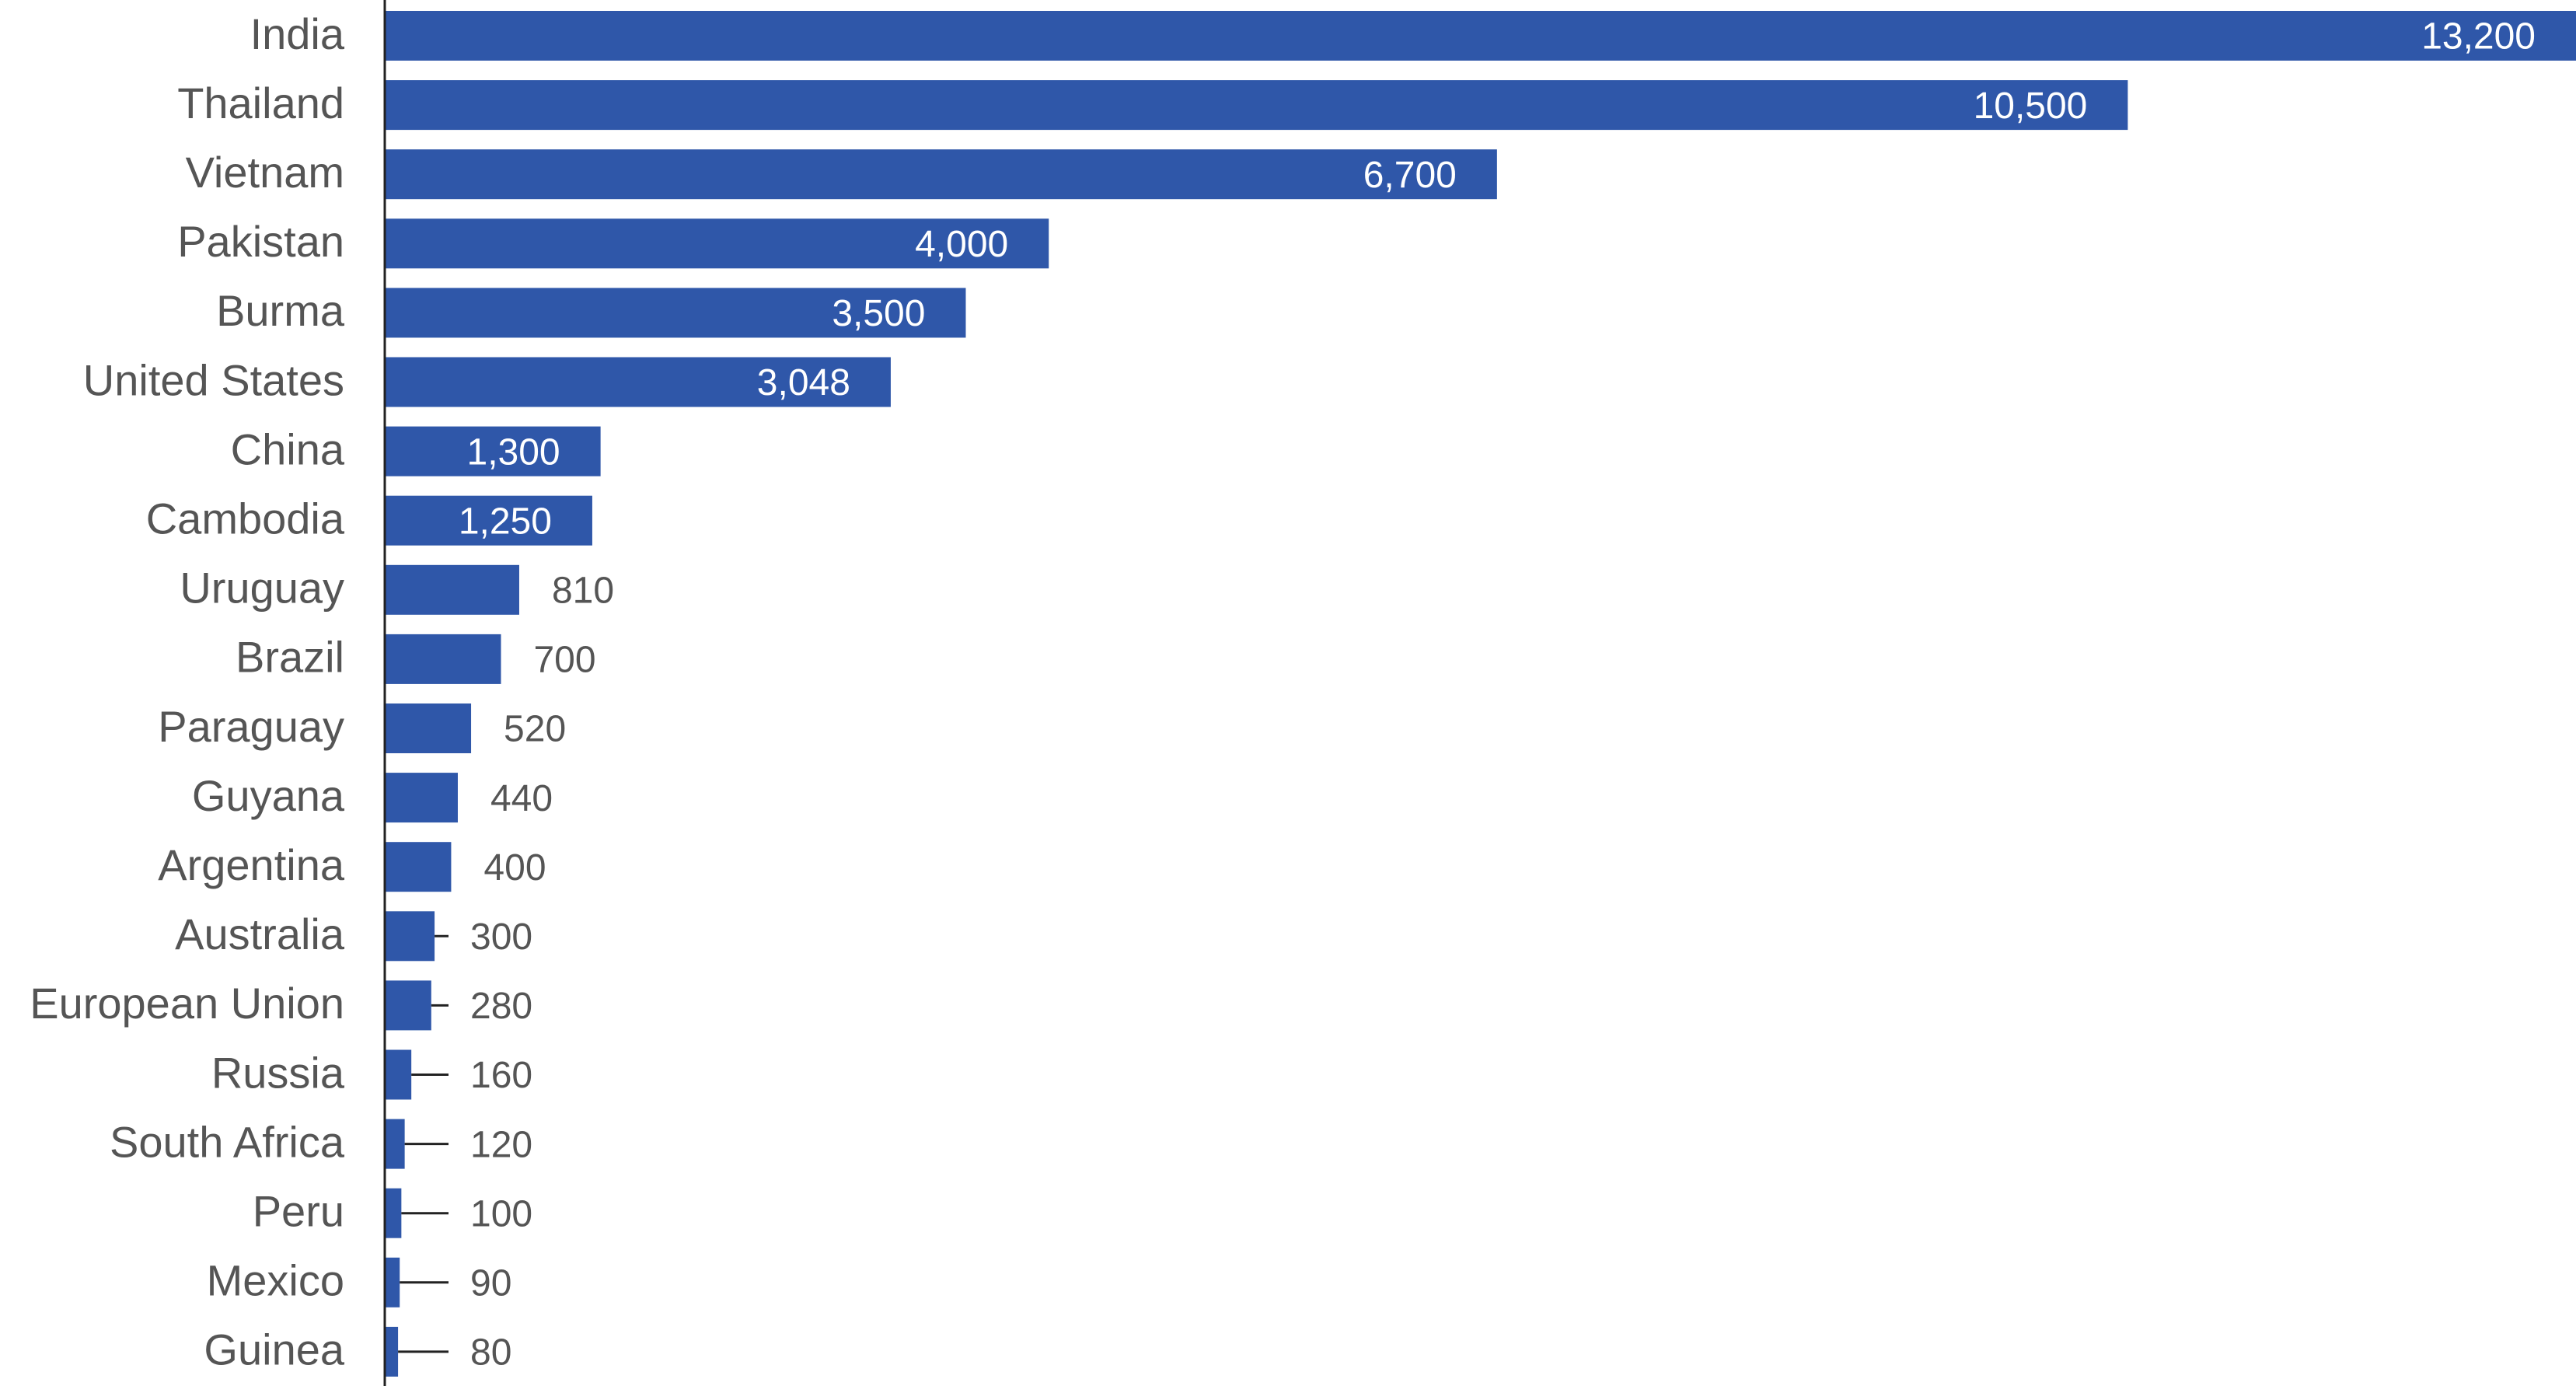 The height and width of the screenshot is (1386, 2576). What do you see at coordinates (393, 1282) in the screenshot?
I see `bar-mexico` at bounding box center [393, 1282].